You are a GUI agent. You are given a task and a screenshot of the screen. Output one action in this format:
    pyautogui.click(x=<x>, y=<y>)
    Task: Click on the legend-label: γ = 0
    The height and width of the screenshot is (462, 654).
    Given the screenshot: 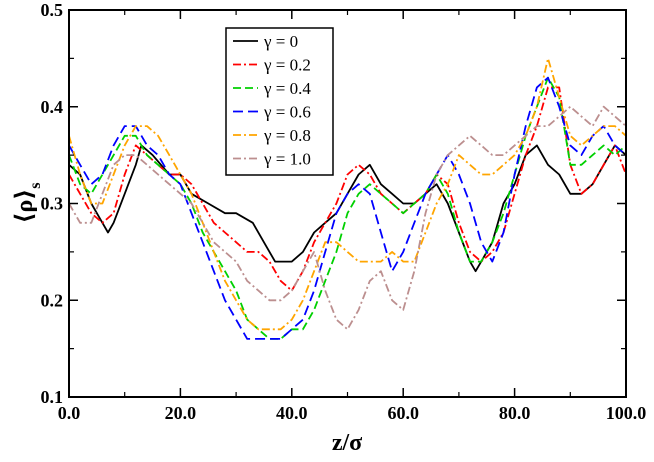 What is the action you would take?
    pyautogui.click(x=280, y=41)
    